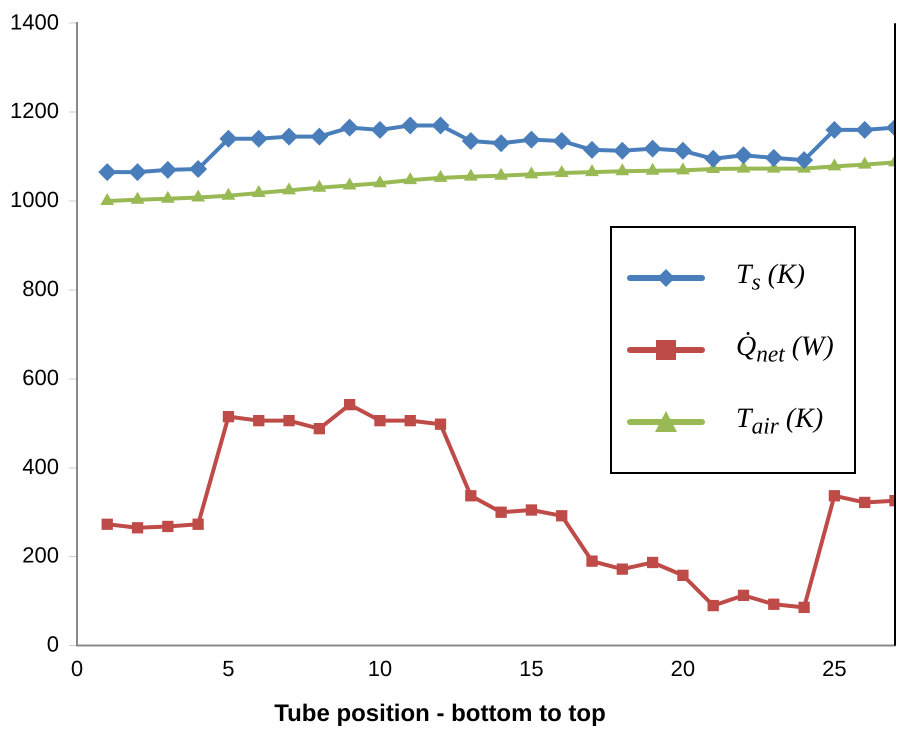 This screenshot has height=736, width=904. I want to click on x-tick-label: 20, so click(683, 668).